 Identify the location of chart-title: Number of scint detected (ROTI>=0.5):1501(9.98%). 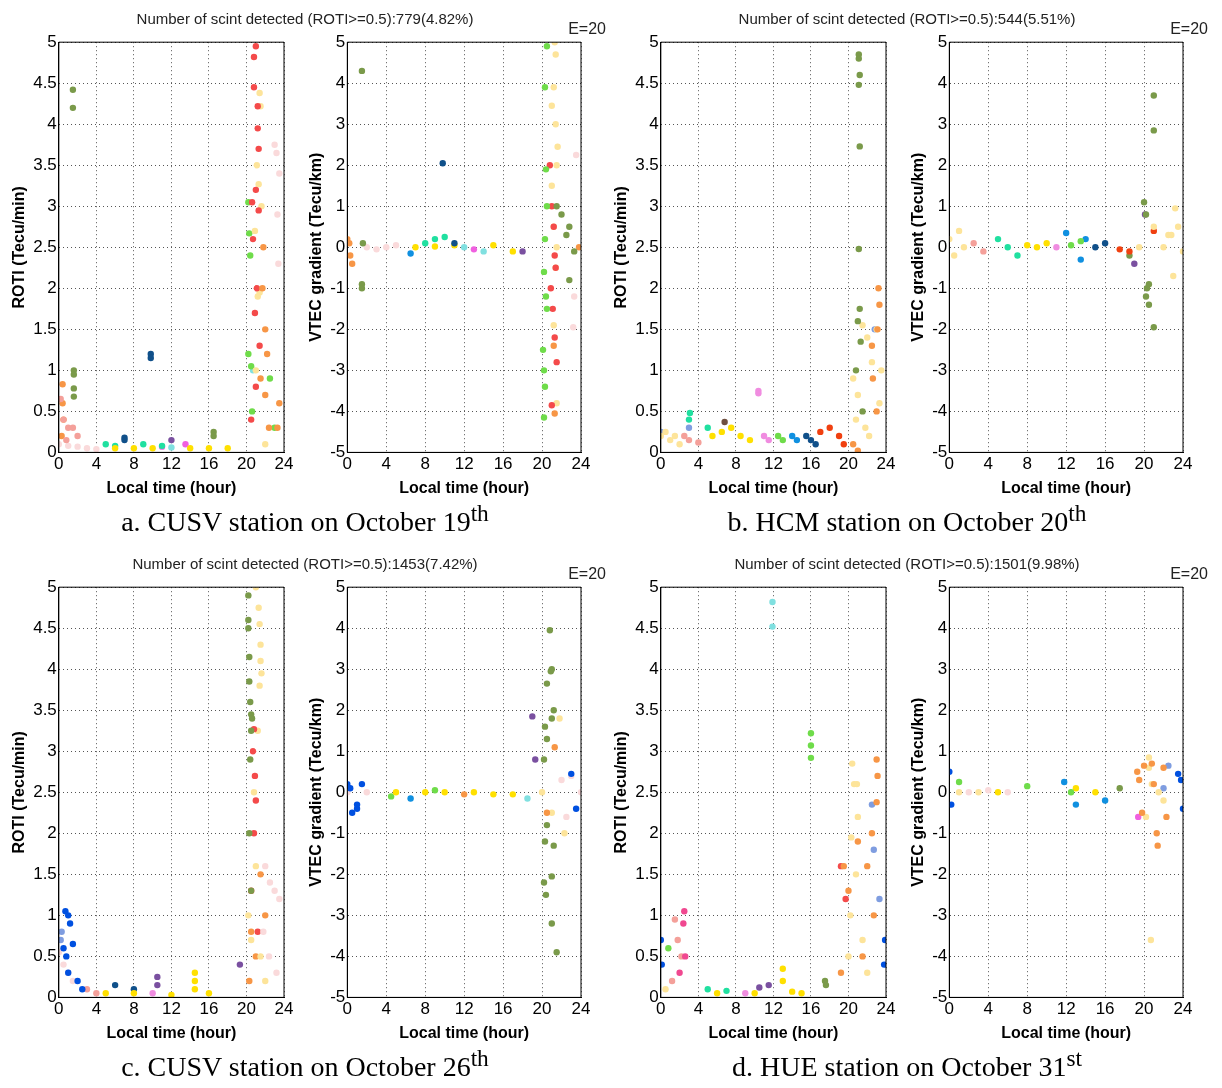
(907, 563).